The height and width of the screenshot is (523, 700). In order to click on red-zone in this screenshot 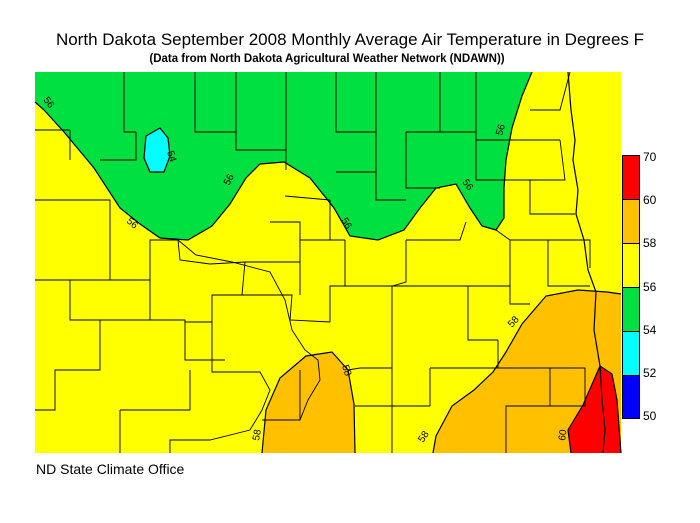, I will do `click(594, 409)`.